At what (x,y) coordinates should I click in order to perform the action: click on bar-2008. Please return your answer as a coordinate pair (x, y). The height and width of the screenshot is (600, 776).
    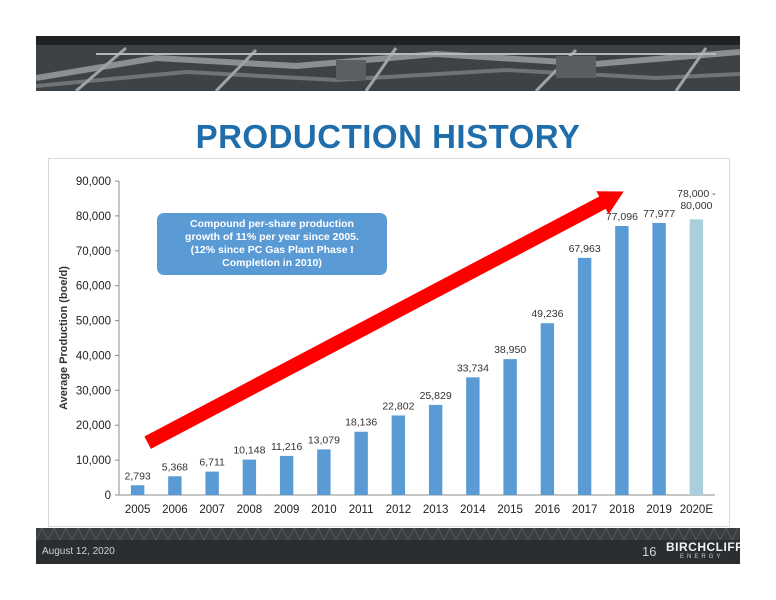
    Looking at the image, I should click on (249, 477).